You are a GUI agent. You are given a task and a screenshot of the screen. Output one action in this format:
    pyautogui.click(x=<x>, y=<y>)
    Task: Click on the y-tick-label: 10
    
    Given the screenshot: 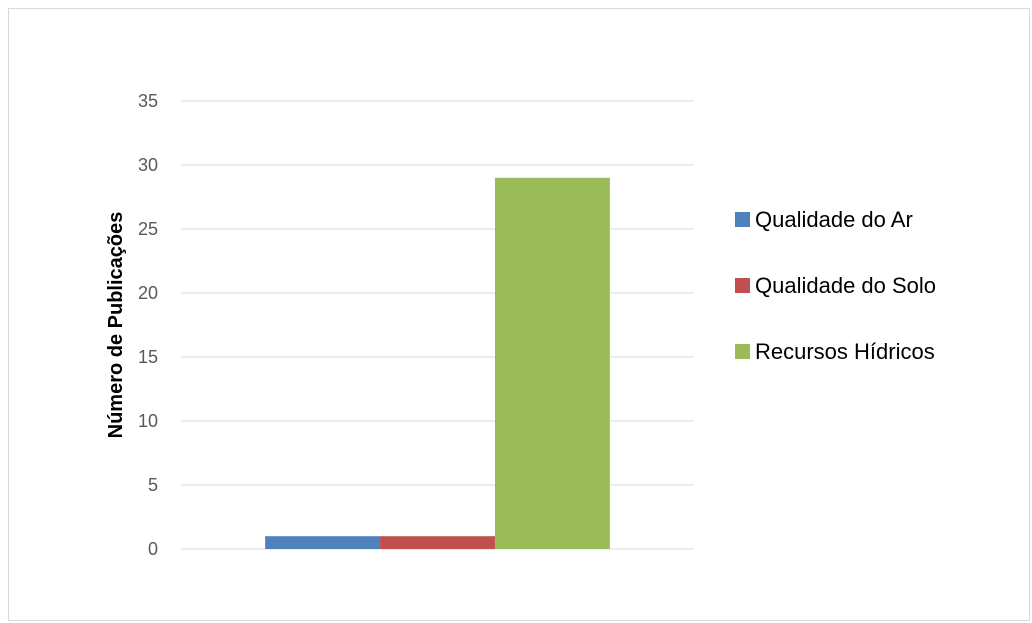 What is the action you would take?
    pyautogui.click(x=148, y=421)
    